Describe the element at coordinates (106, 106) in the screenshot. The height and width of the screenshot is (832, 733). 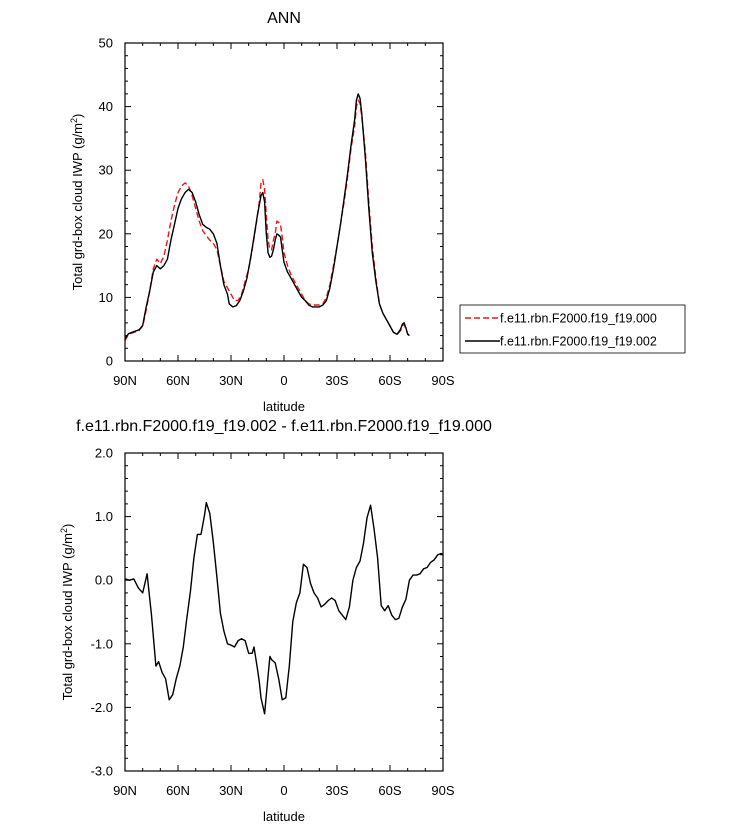
I see `y-tick-label: 40` at that location.